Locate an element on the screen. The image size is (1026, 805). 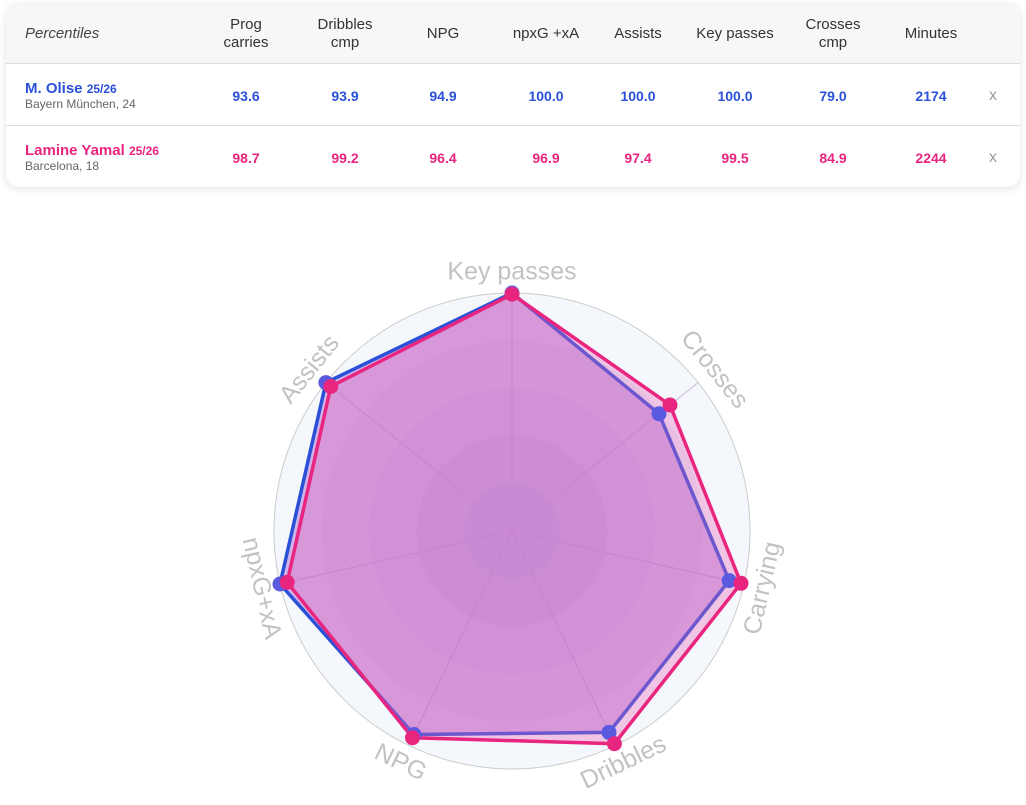
axis-label: Key passes is located at coordinates (511, 272).